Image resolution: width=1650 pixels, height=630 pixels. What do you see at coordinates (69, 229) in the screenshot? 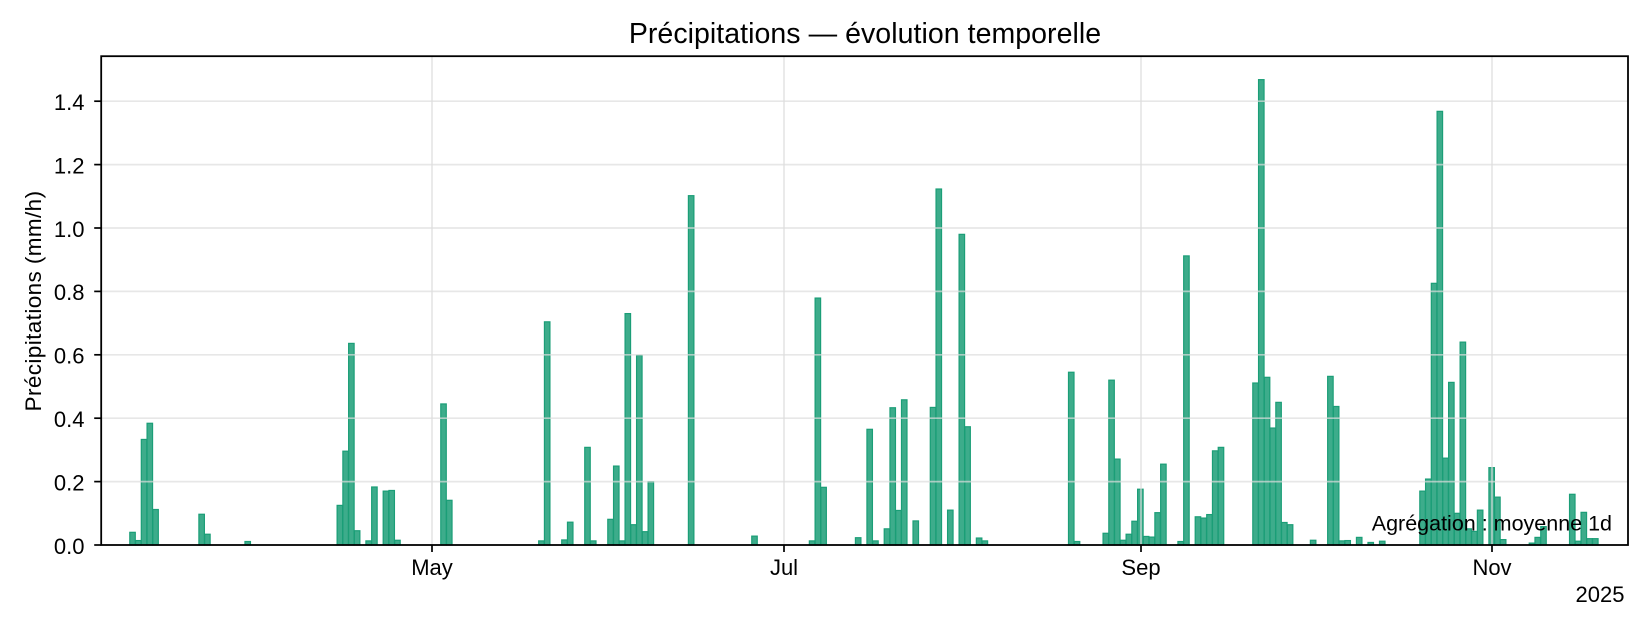
I see `svg-text: 1.0` at bounding box center [69, 229].